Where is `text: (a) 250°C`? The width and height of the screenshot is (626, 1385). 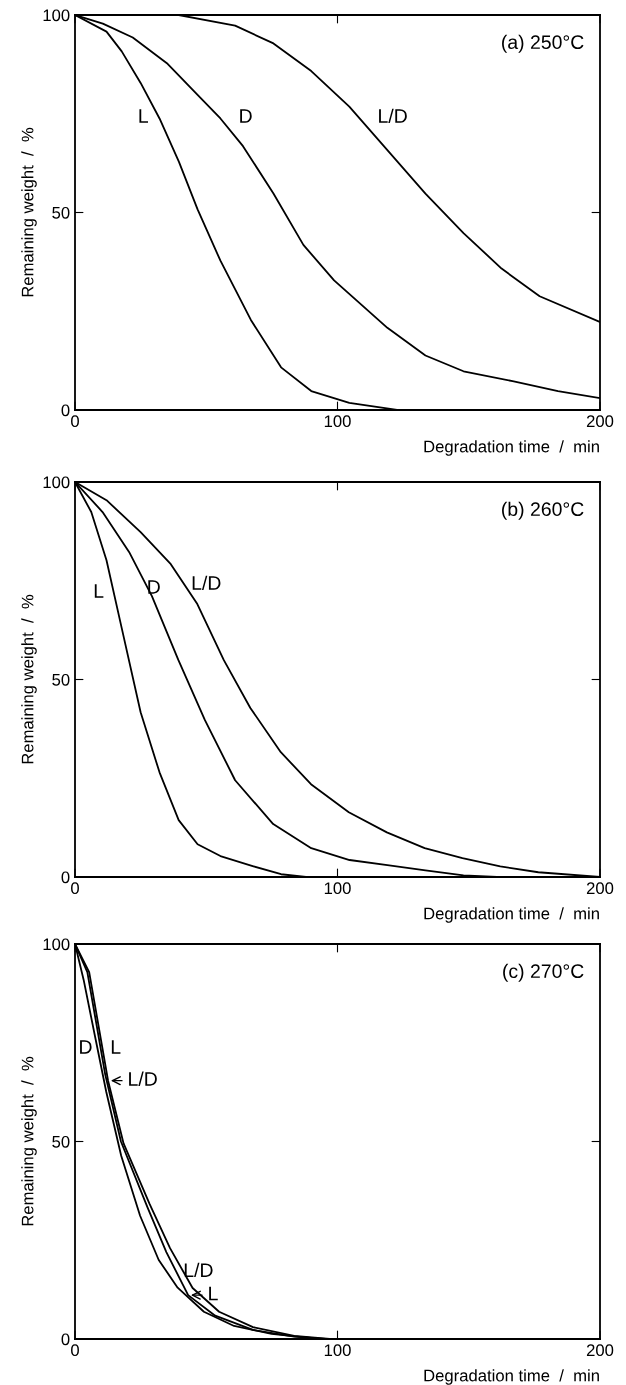 text: (a) 250°C is located at coordinates (543, 43).